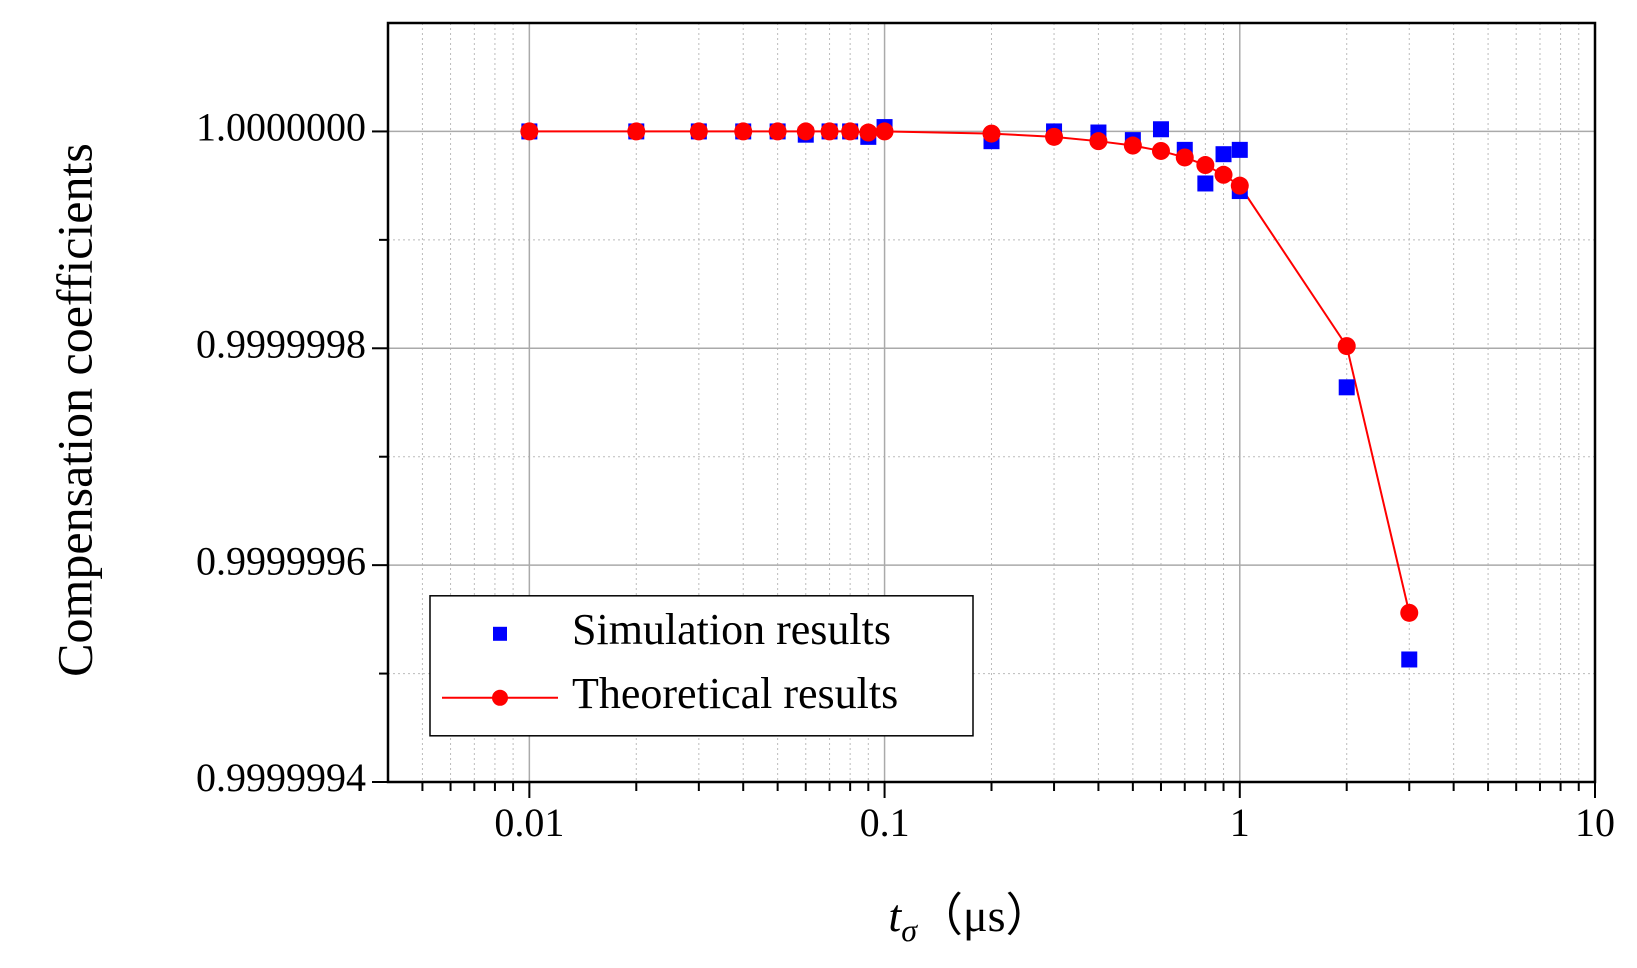  Describe the element at coordinates (529, 822) in the screenshot. I see `x-tick-label: 0.01` at that location.